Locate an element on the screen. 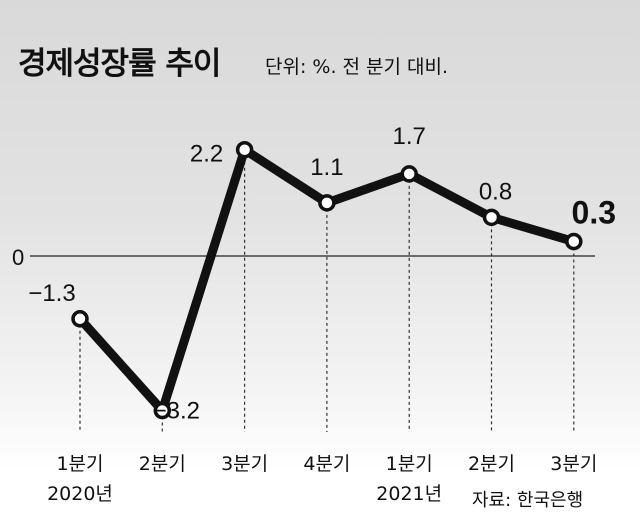  chart-title: 경제성장률 추이 is located at coordinates (119, 64).